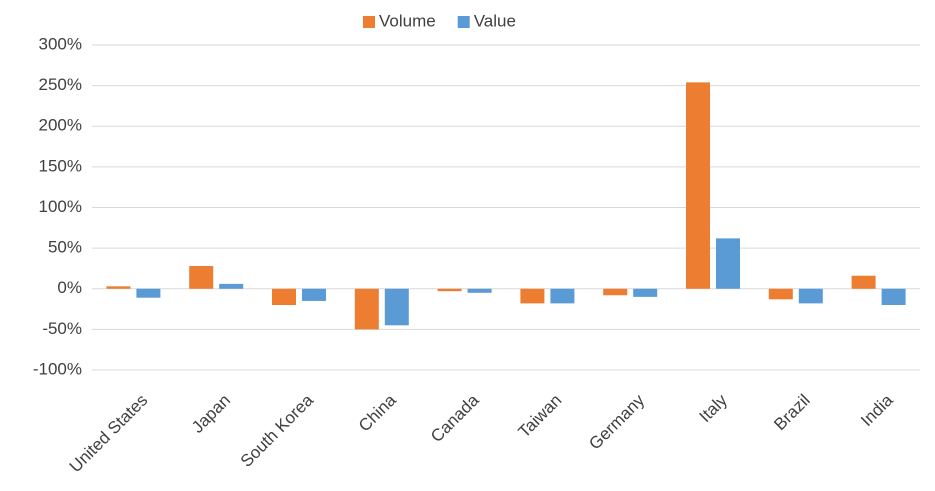  I want to click on x-tick-label: South Korea, so click(277, 430).